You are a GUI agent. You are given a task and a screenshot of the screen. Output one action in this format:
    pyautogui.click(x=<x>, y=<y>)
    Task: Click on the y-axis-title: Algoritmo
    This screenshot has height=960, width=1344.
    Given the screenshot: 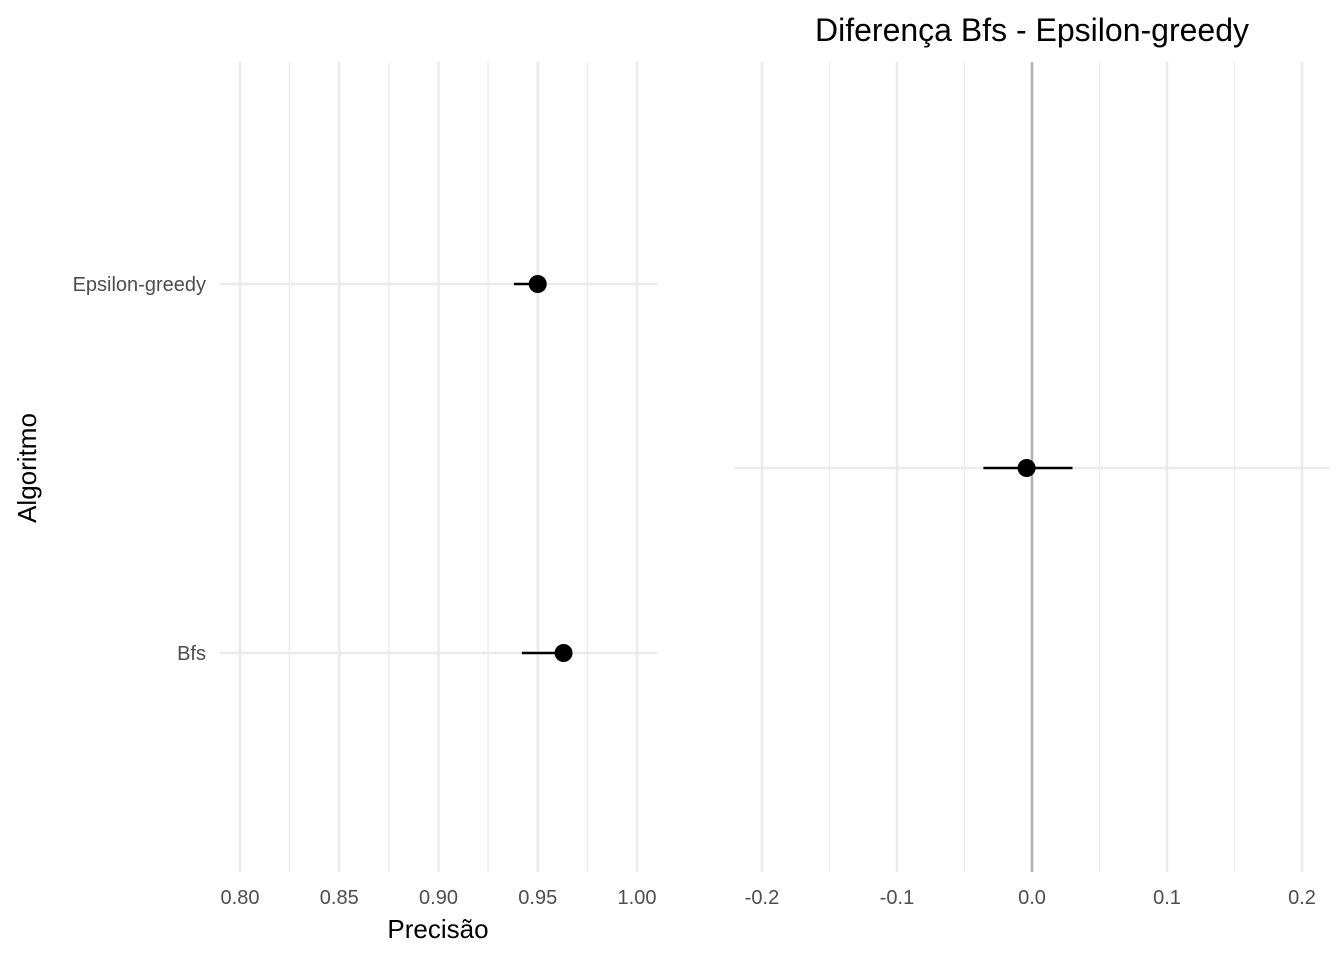 What is the action you would take?
    pyautogui.click(x=27, y=468)
    